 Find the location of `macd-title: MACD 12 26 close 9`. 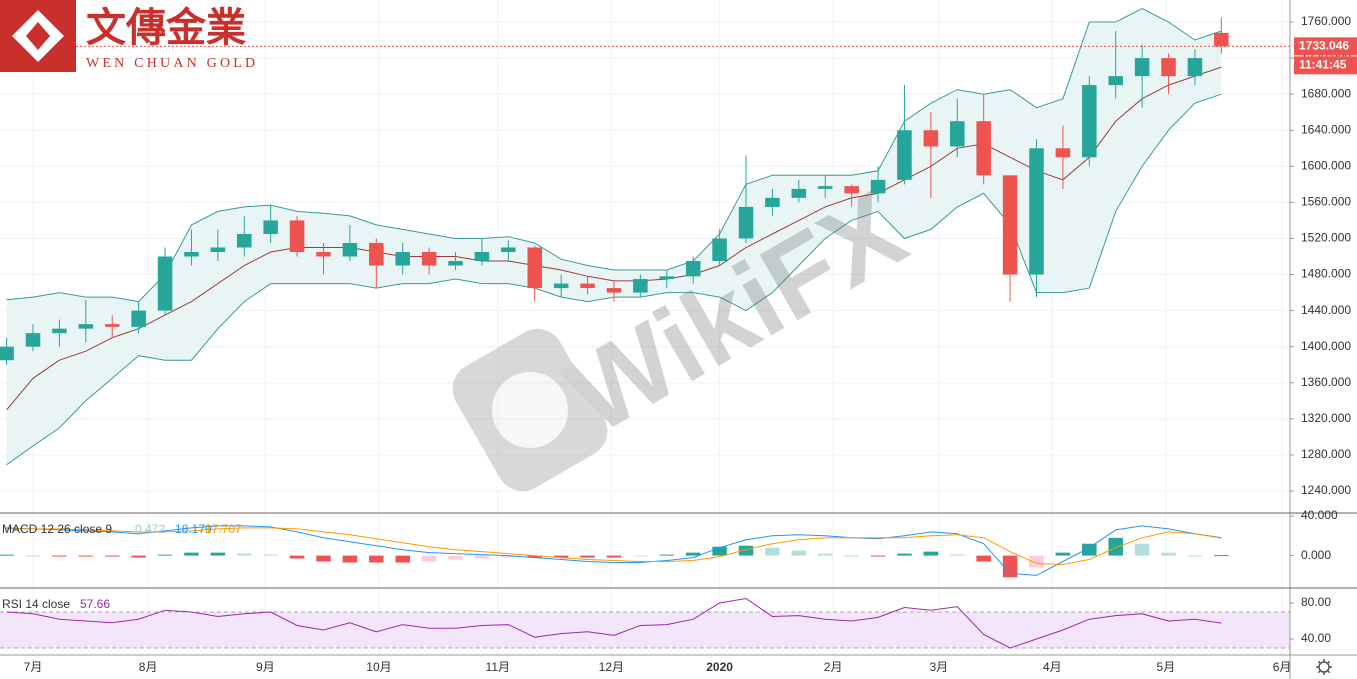

macd-title: MACD 12 26 close 9 is located at coordinates (57, 529).